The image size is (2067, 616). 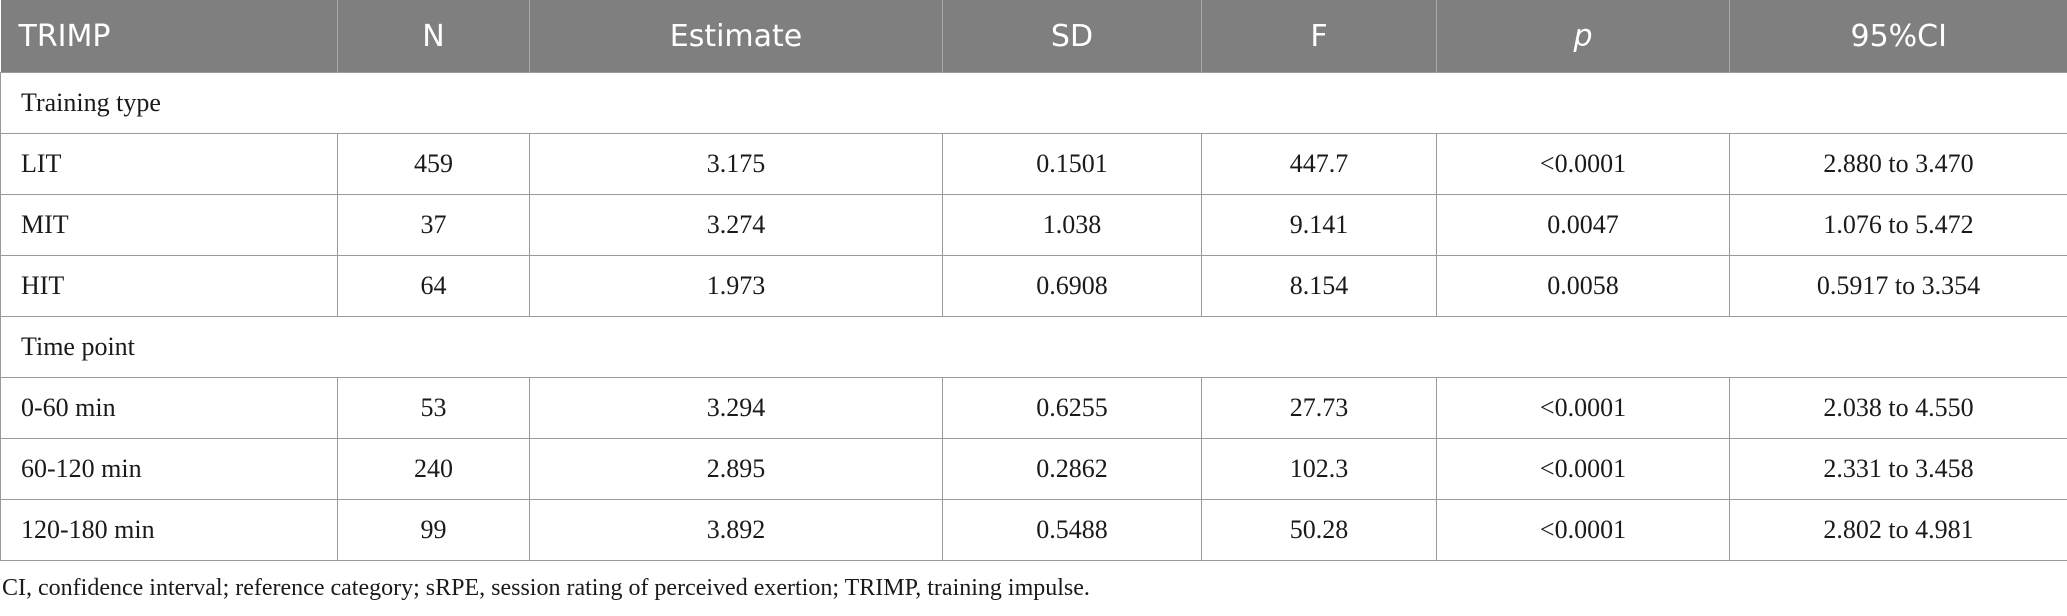 I want to click on row-label: 0-60 min, so click(x=169, y=408).